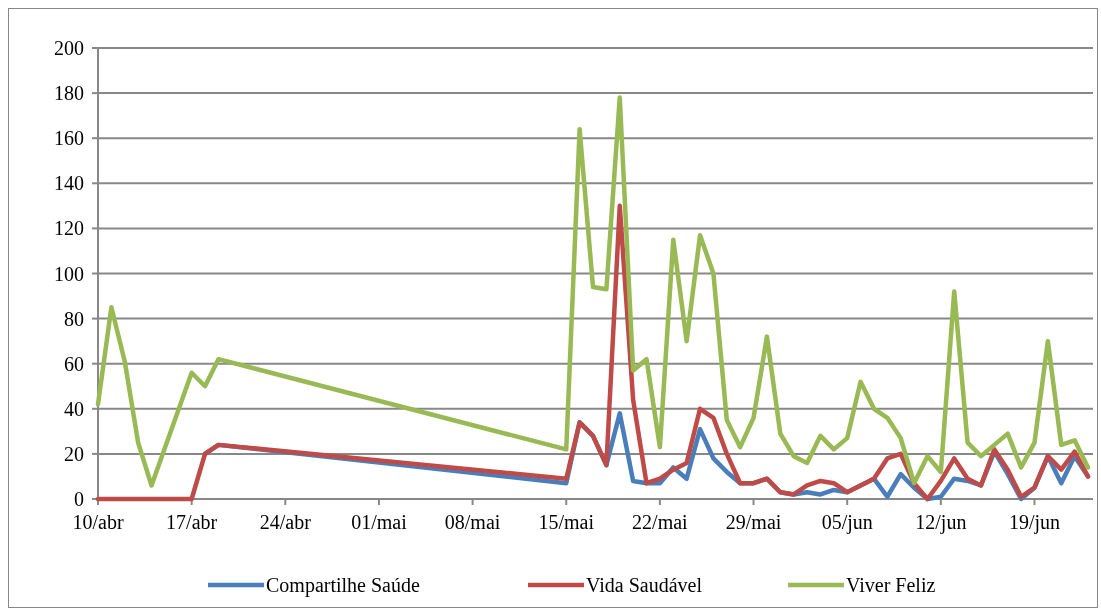  Describe the element at coordinates (343, 585) in the screenshot. I see `legend-label: Compartilhe Saúde` at that location.